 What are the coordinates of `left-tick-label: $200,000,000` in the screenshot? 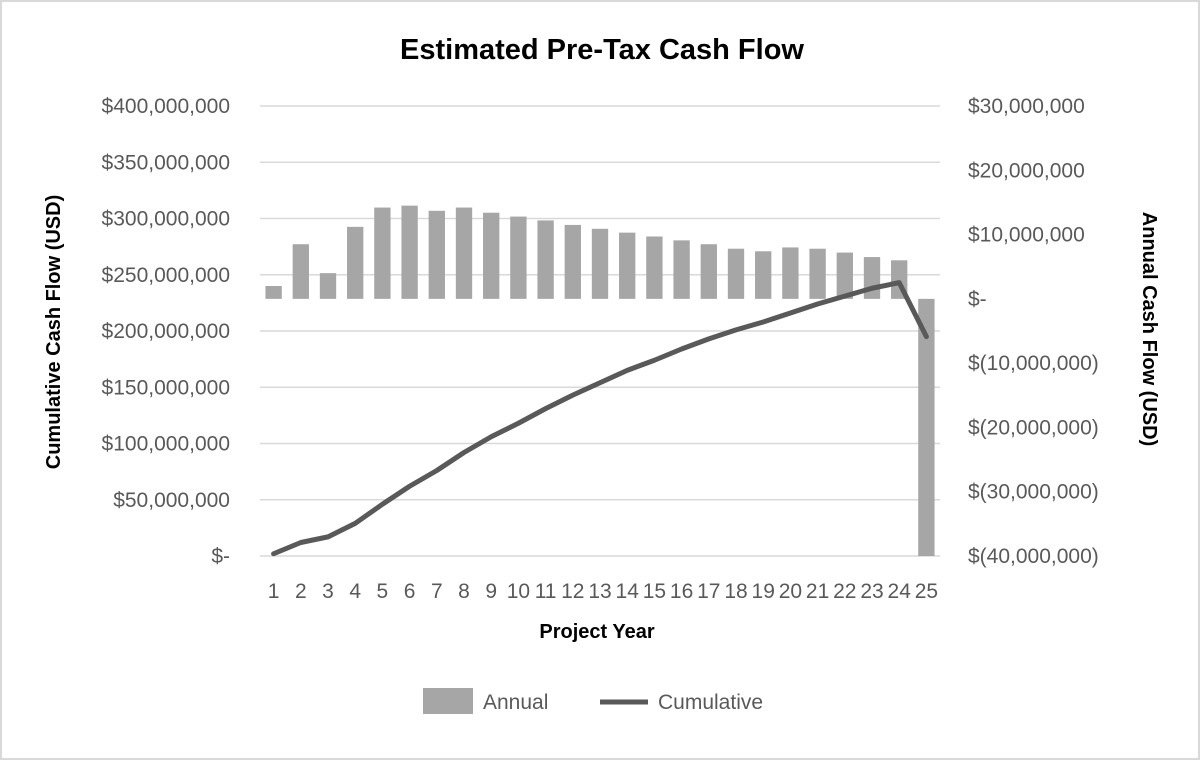 It's located at (166, 331).